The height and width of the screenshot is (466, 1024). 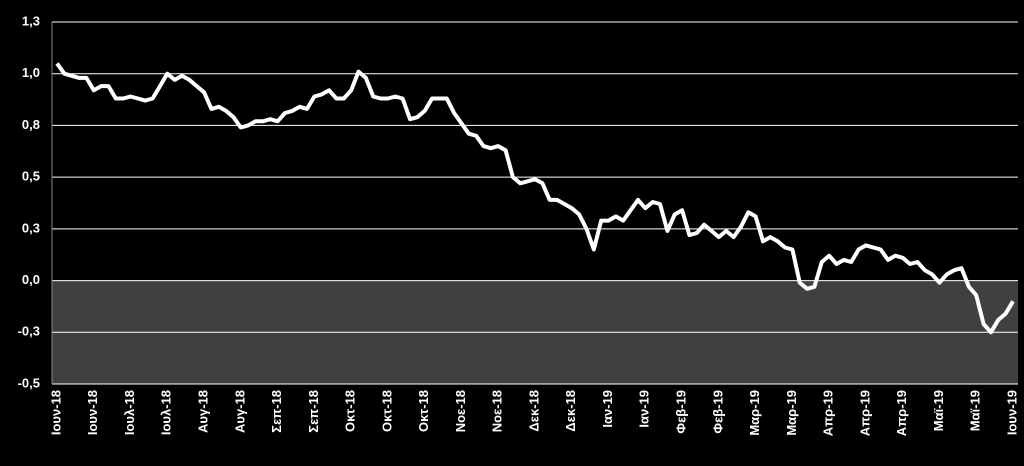 What do you see at coordinates (29, 382) in the screenshot?
I see `y-tick-label: -0,5` at bounding box center [29, 382].